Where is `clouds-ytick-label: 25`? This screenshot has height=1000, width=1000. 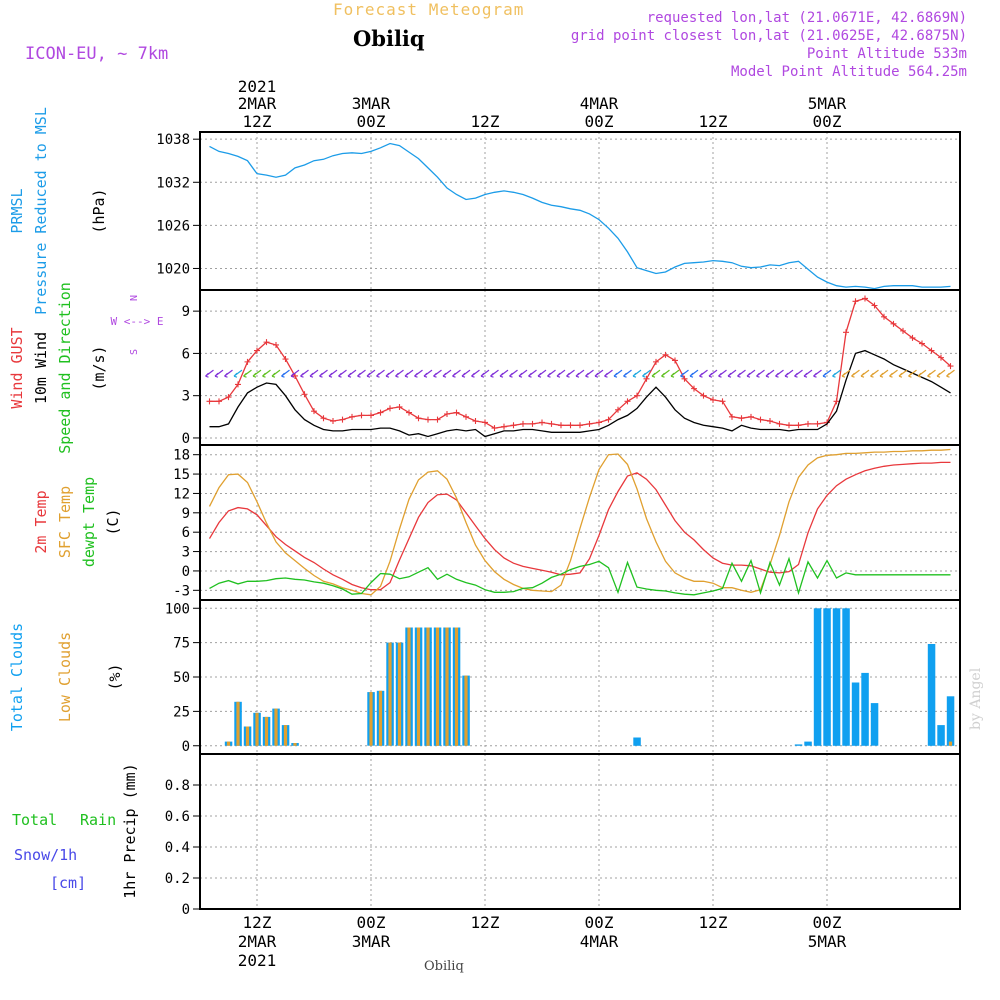
clouds-ytick-label: 25 is located at coordinates (181, 712).